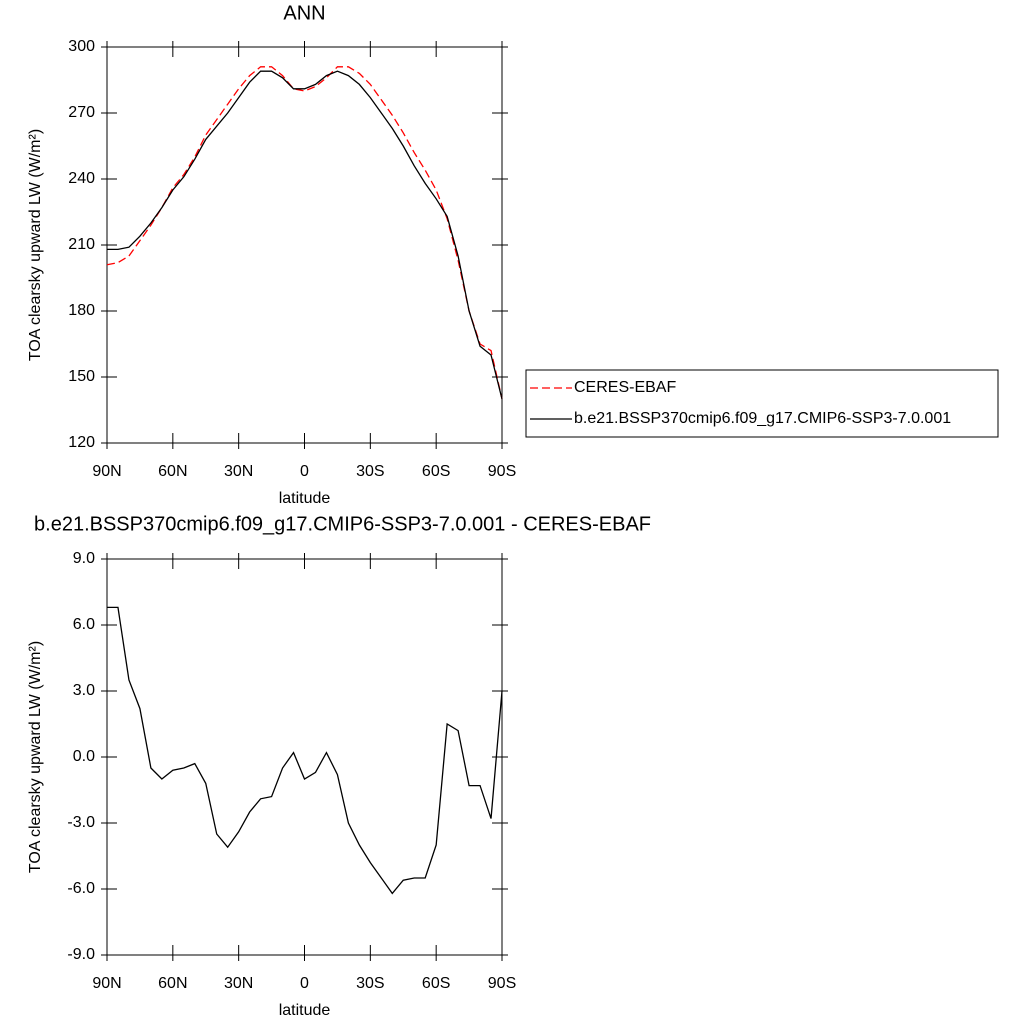 This screenshot has width=1024, height=1029. Describe the element at coordinates (81, 954) in the screenshot. I see `y-tick-label: -9.0` at that location.